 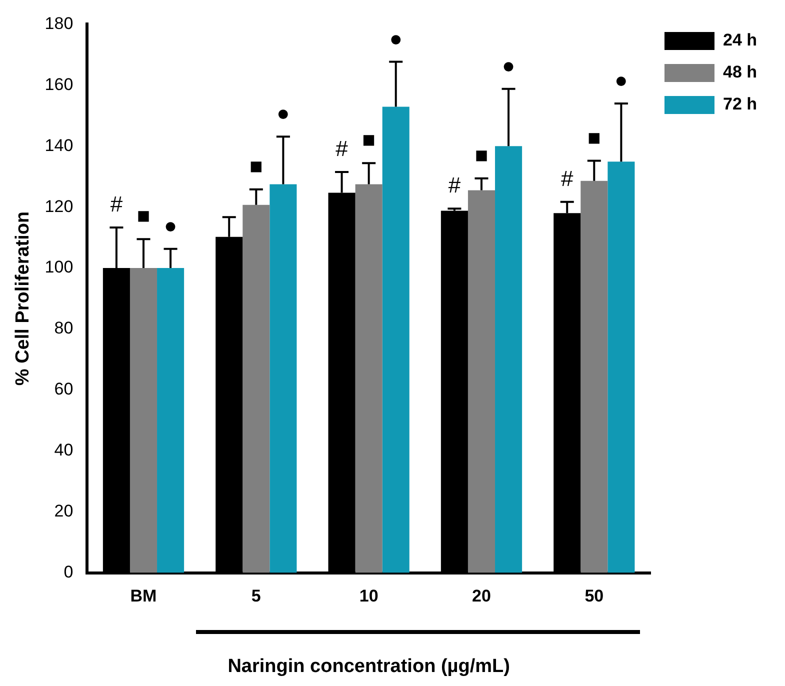 What do you see at coordinates (64, 328) in the screenshot?
I see `y-tick-label: 80` at bounding box center [64, 328].